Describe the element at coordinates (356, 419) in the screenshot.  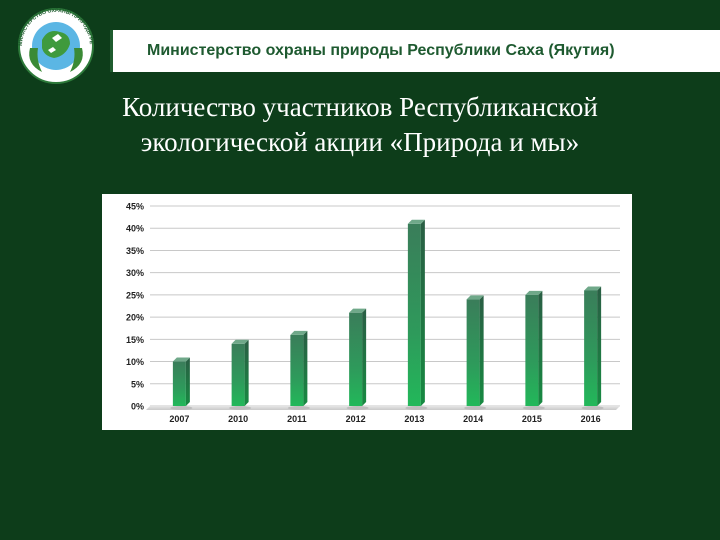
I see `x-tick-label: 2012` at that location.